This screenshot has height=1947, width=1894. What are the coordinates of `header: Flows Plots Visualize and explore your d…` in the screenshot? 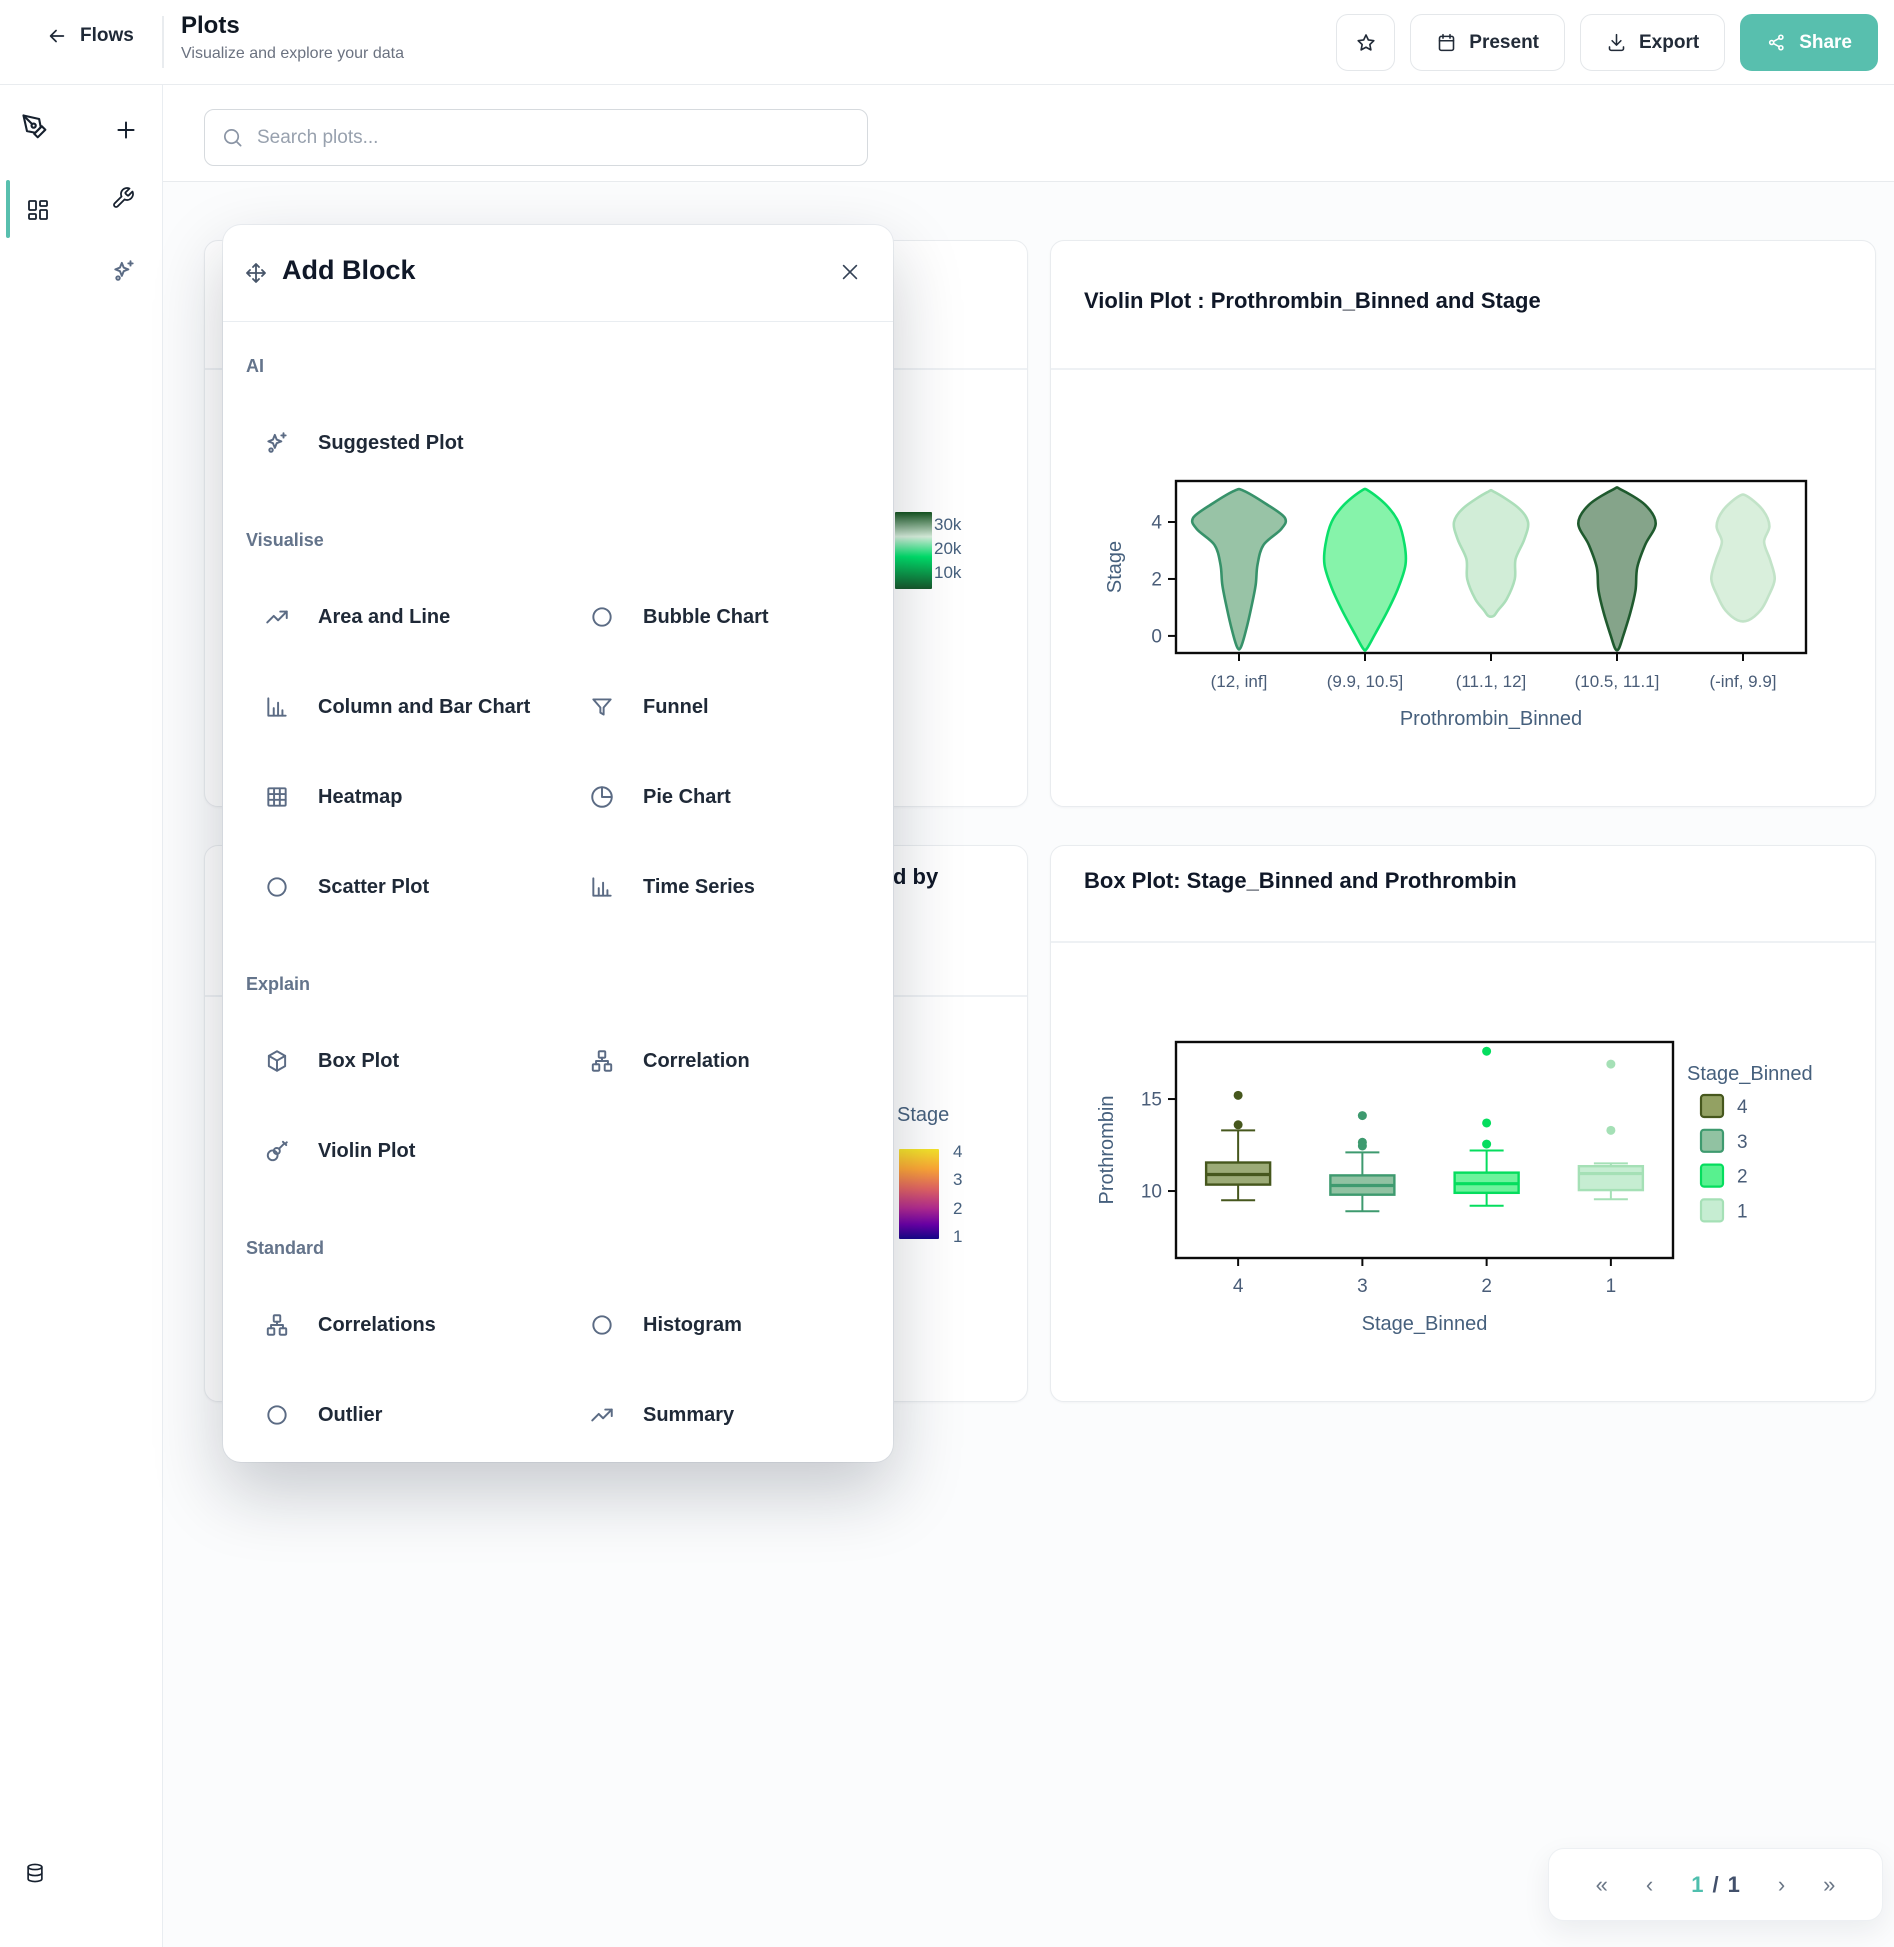 It's located at (947, 42).